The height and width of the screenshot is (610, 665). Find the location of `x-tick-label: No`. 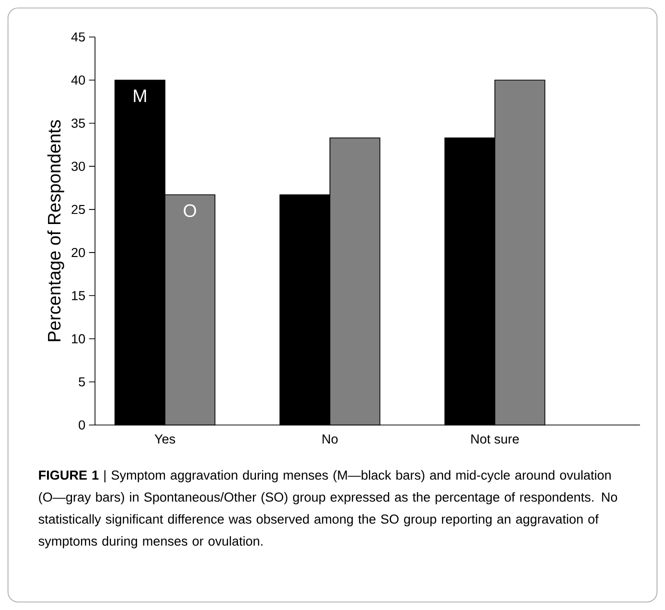

x-tick-label: No is located at coordinates (330, 439).